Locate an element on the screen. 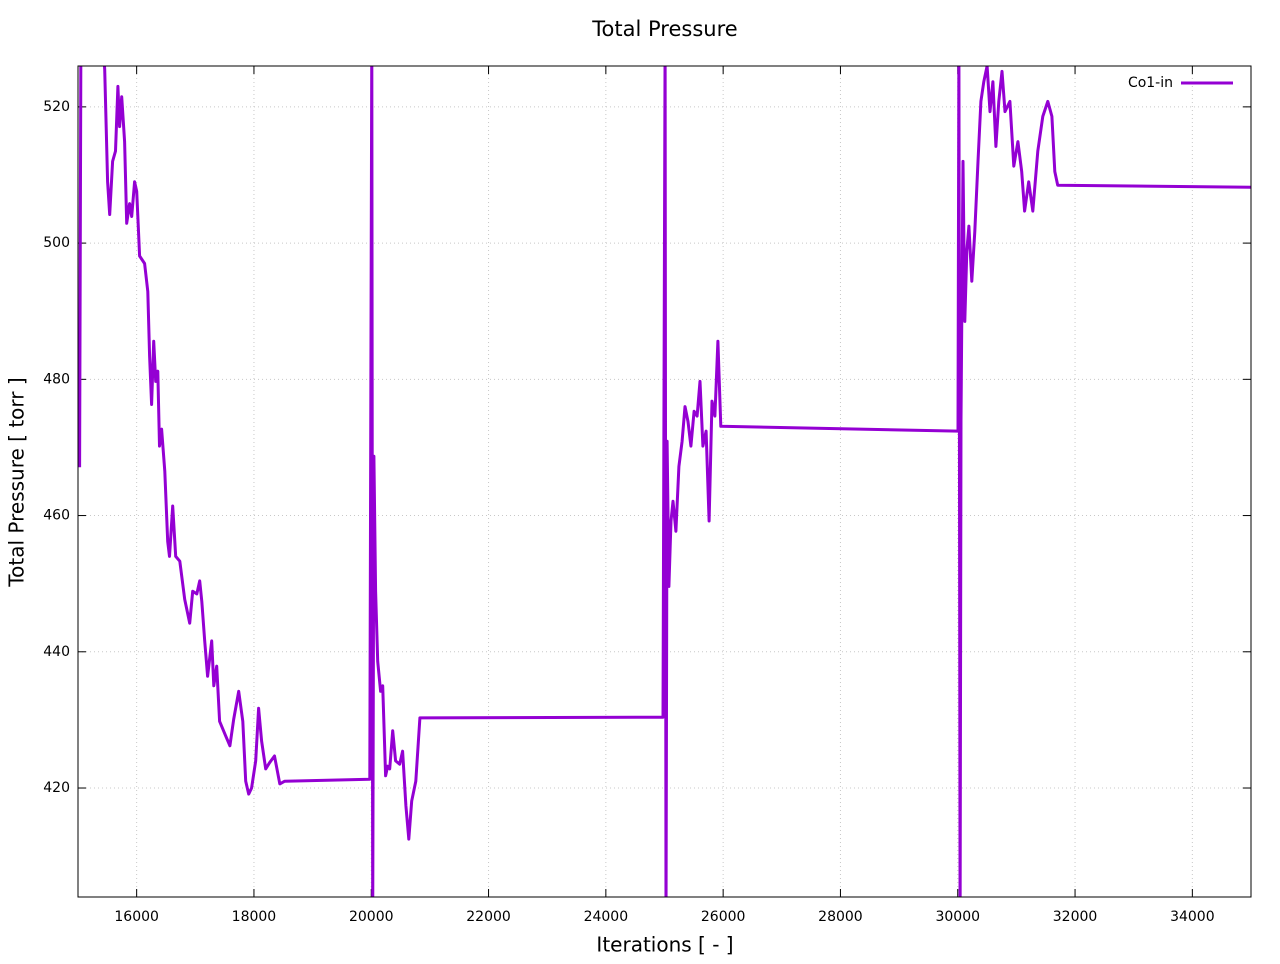 The width and height of the screenshot is (1280, 964). x-tick-label: 28000 is located at coordinates (840, 917).